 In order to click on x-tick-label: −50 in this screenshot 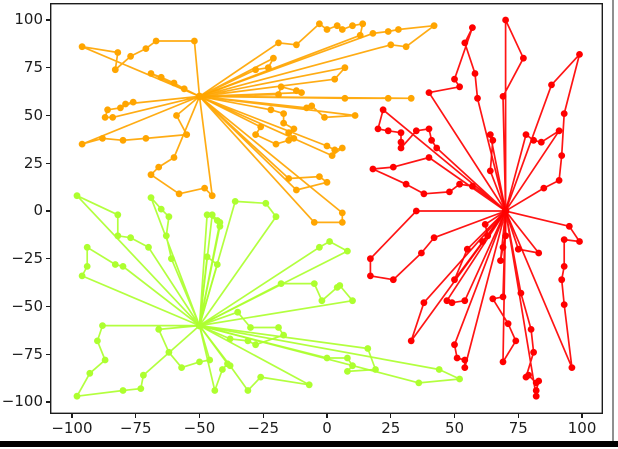, I will do `click(199, 428)`.